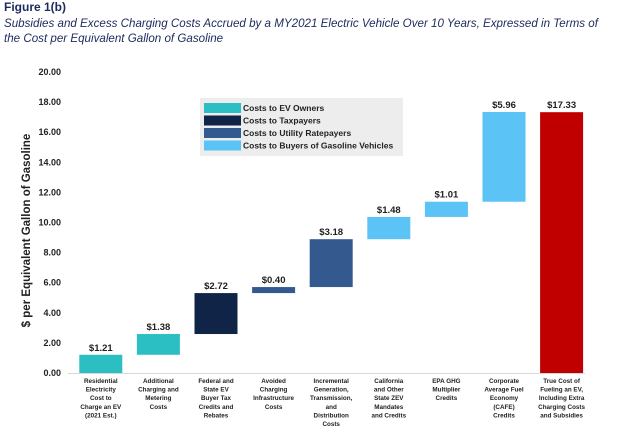  What do you see at coordinates (318, 146) in the screenshot?
I see `legend-label: Costs to Buyers of Gasoline Vehicles` at bounding box center [318, 146].